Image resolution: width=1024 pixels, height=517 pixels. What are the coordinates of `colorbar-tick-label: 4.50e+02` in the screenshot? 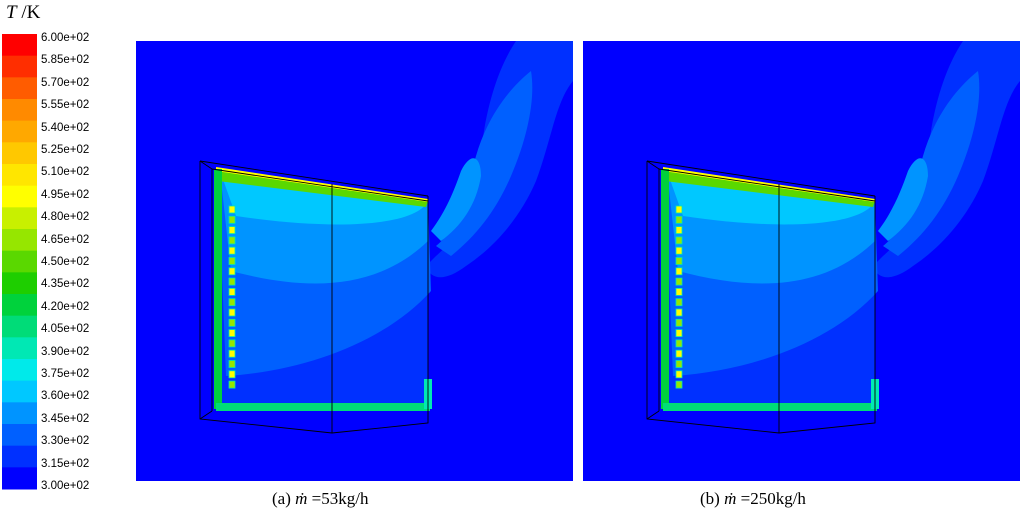 It's located at (65, 262).